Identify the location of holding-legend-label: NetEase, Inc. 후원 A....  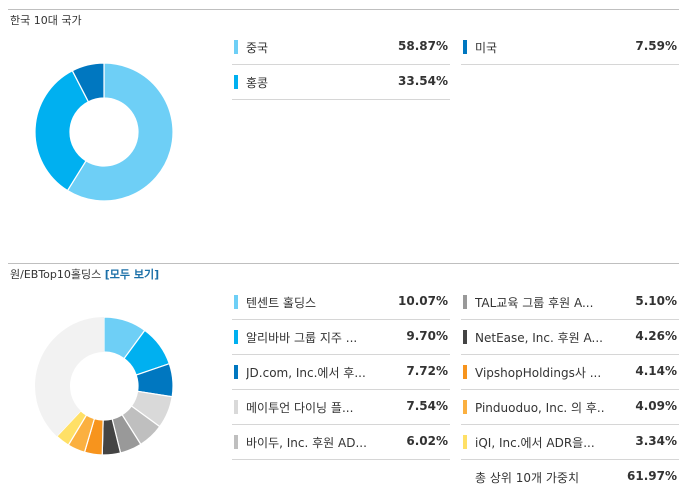
(539, 338).